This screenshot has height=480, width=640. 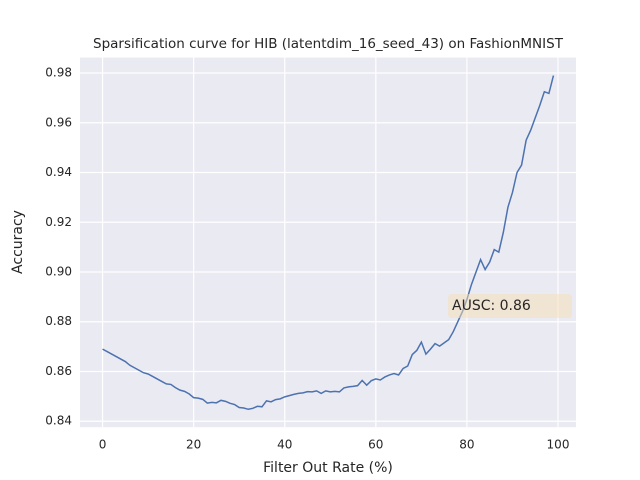 What do you see at coordinates (466, 445) in the screenshot?
I see `x-tick-label: 80` at bounding box center [466, 445].